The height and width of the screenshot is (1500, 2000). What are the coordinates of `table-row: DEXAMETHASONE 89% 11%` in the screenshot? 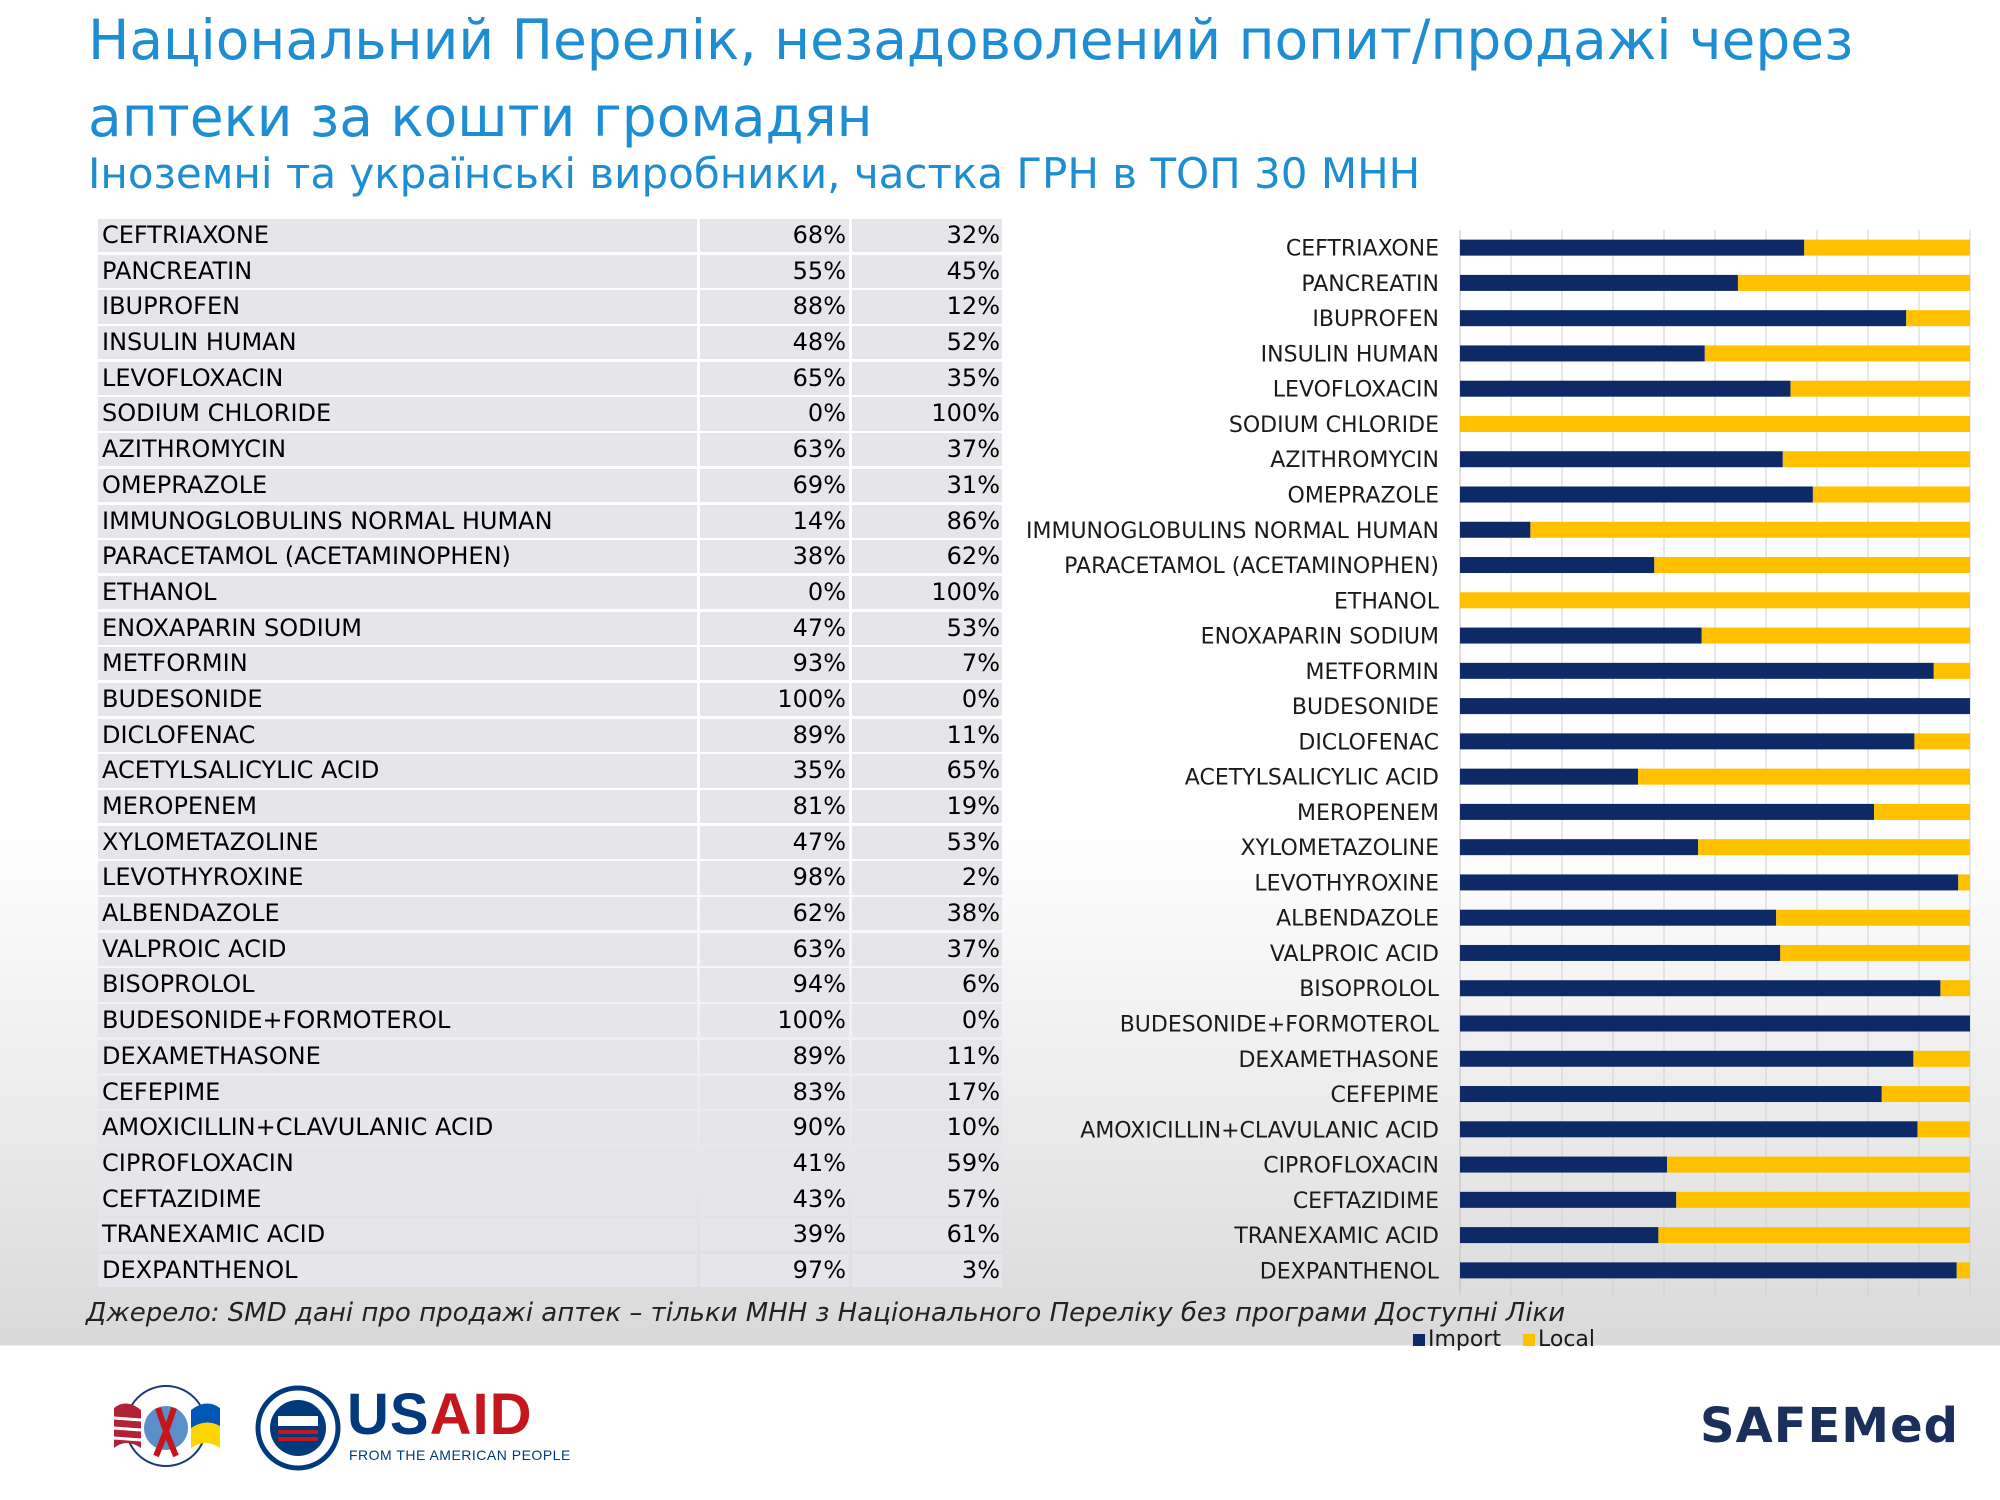 It's located at (550, 1057).